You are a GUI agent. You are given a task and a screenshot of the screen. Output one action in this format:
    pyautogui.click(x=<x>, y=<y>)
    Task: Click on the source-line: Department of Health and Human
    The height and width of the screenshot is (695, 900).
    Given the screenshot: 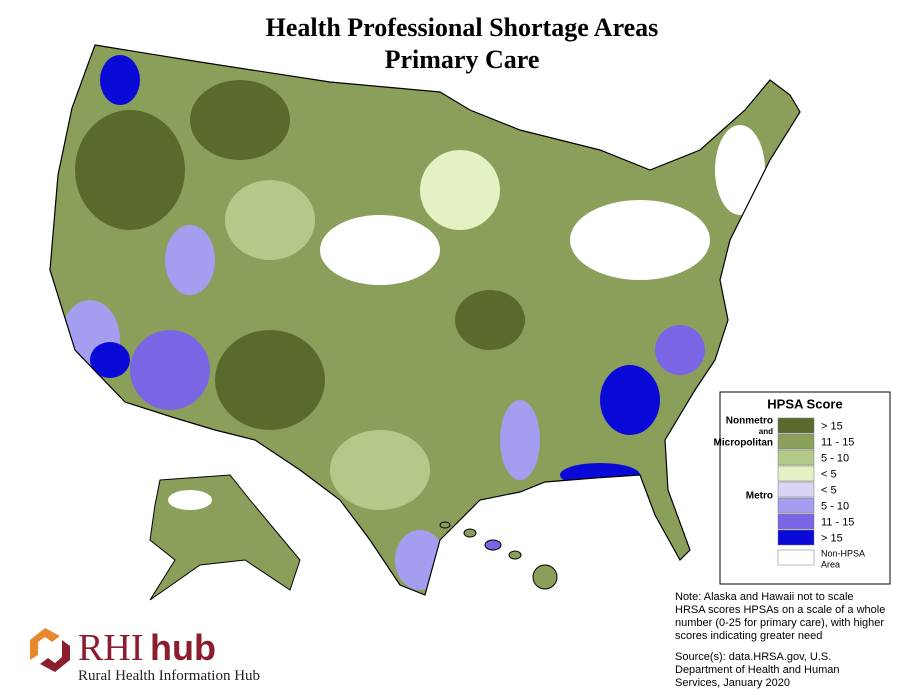 What is the action you would take?
    pyautogui.click(x=757, y=670)
    